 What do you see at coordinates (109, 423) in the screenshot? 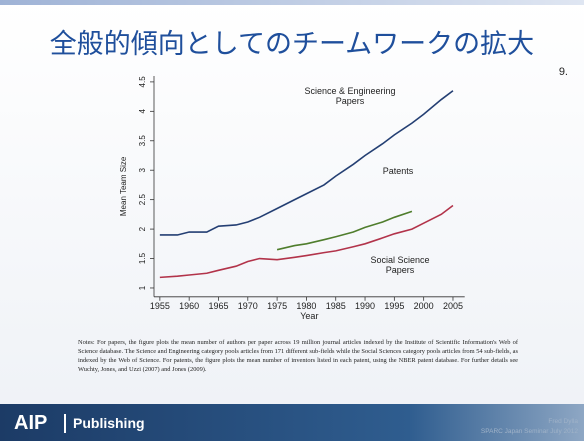
I see `product: Publishing` at bounding box center [109, 423].